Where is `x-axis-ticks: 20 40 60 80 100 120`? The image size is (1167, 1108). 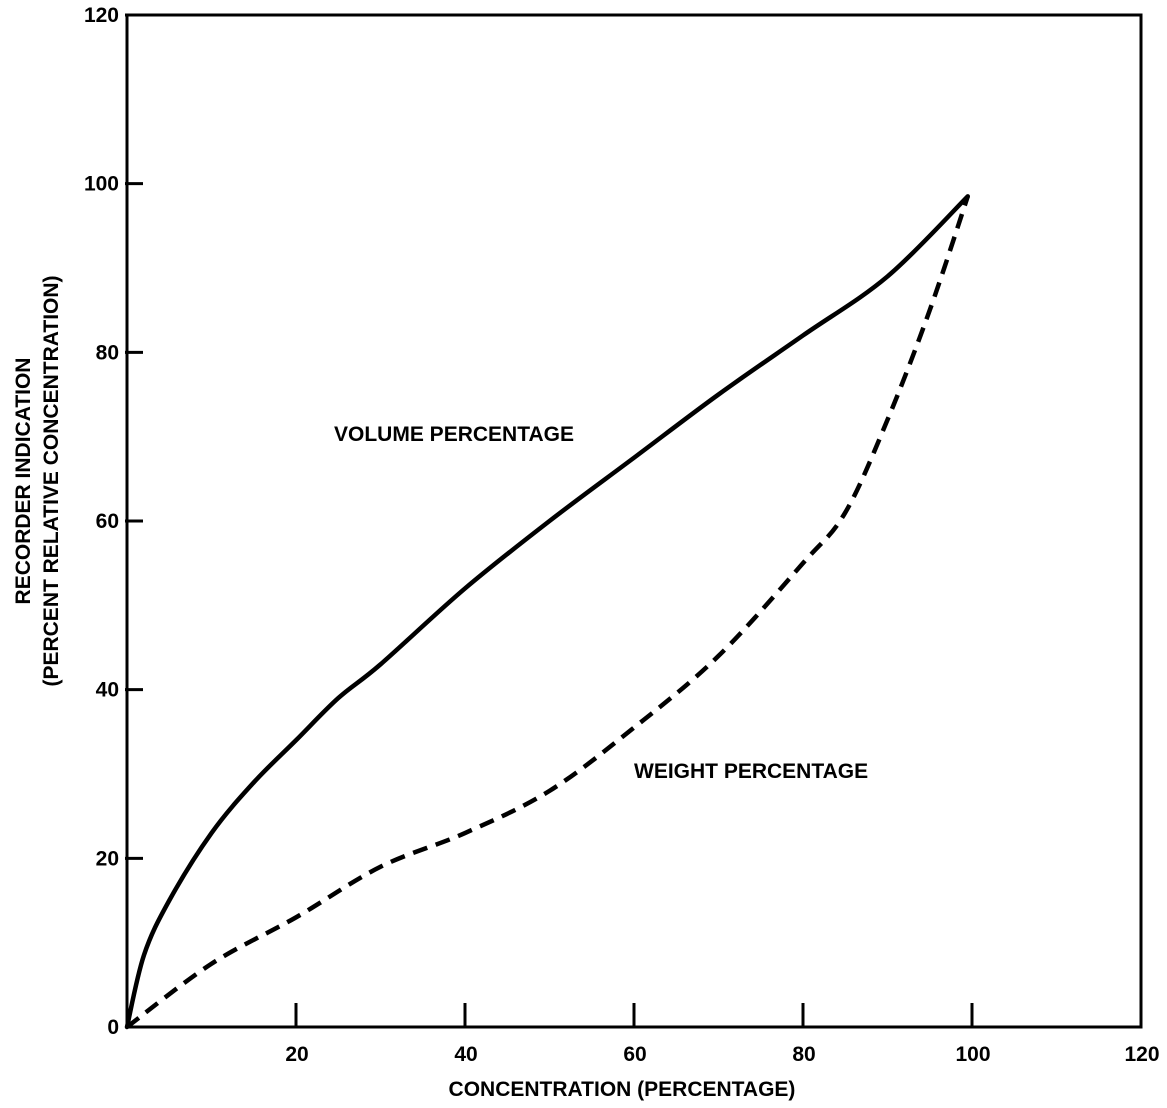
x-axis-ticks: 20 40 60 80 100 120 is located at coordinates (722, 1034).